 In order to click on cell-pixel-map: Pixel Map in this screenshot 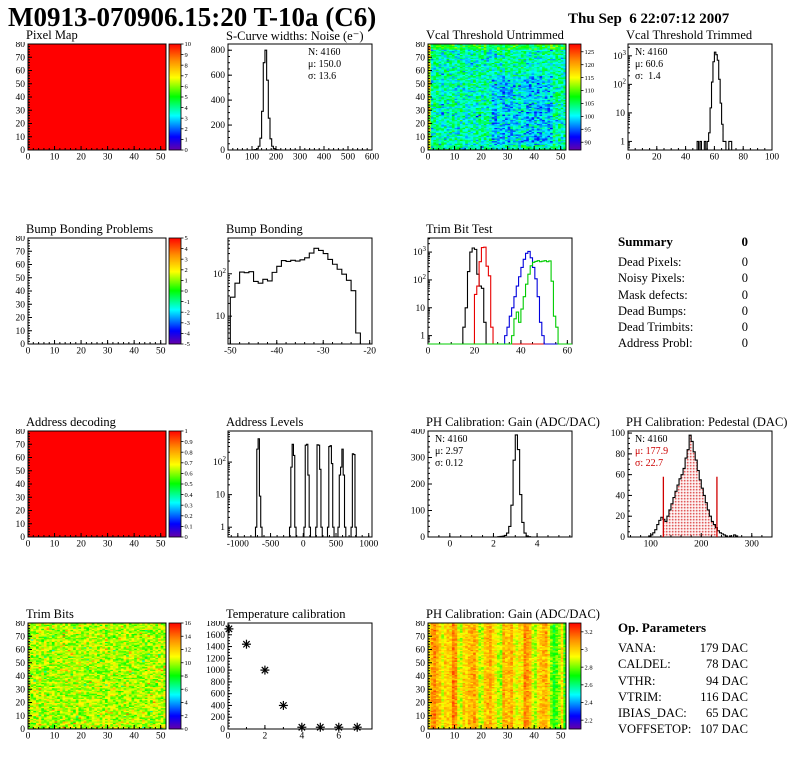, I will do `click(99, 97)`.